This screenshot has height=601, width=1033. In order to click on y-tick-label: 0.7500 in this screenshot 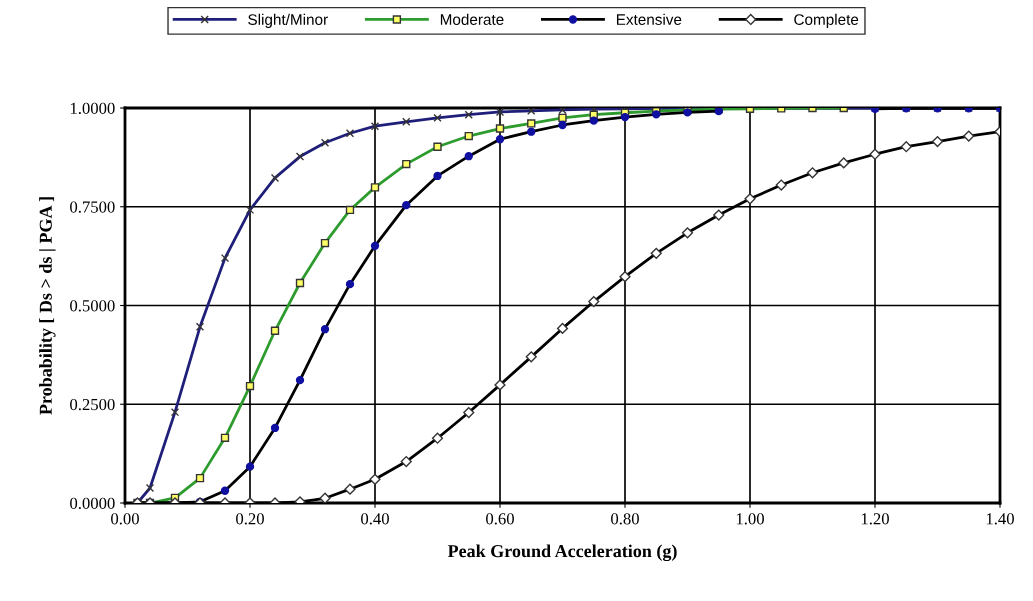, I will do `click(92, 207)`.